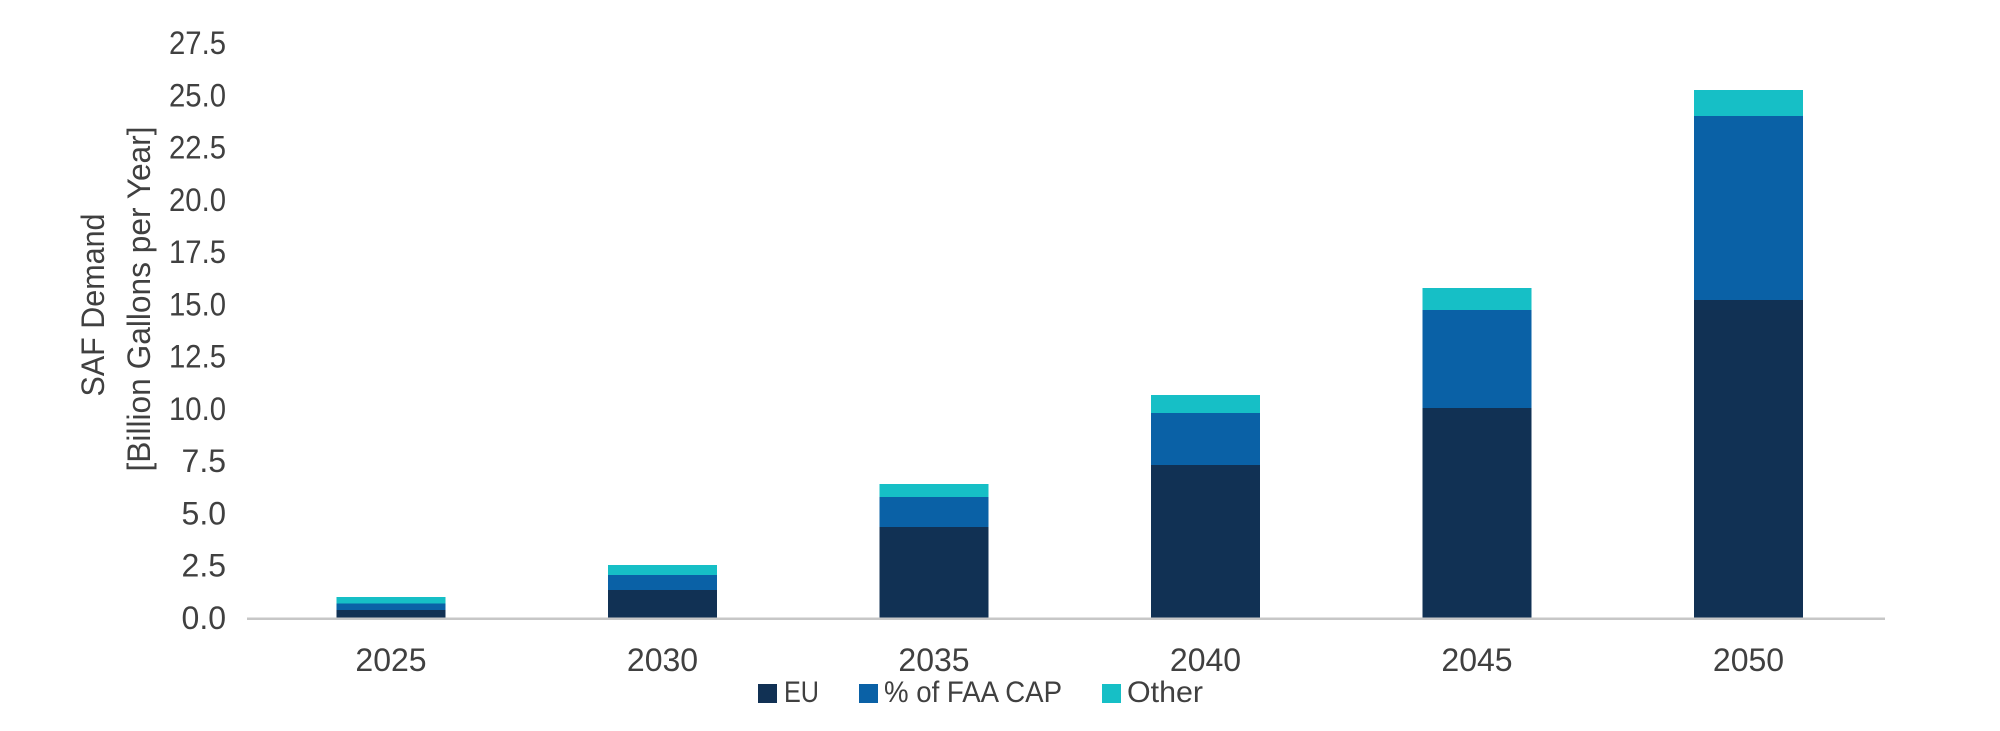 Image resolution: width=2000 pixels, height=731 pixels. Describe the element at coordinates (662, 660) in the screenshot. I see `svg-text: 2030` at that location.